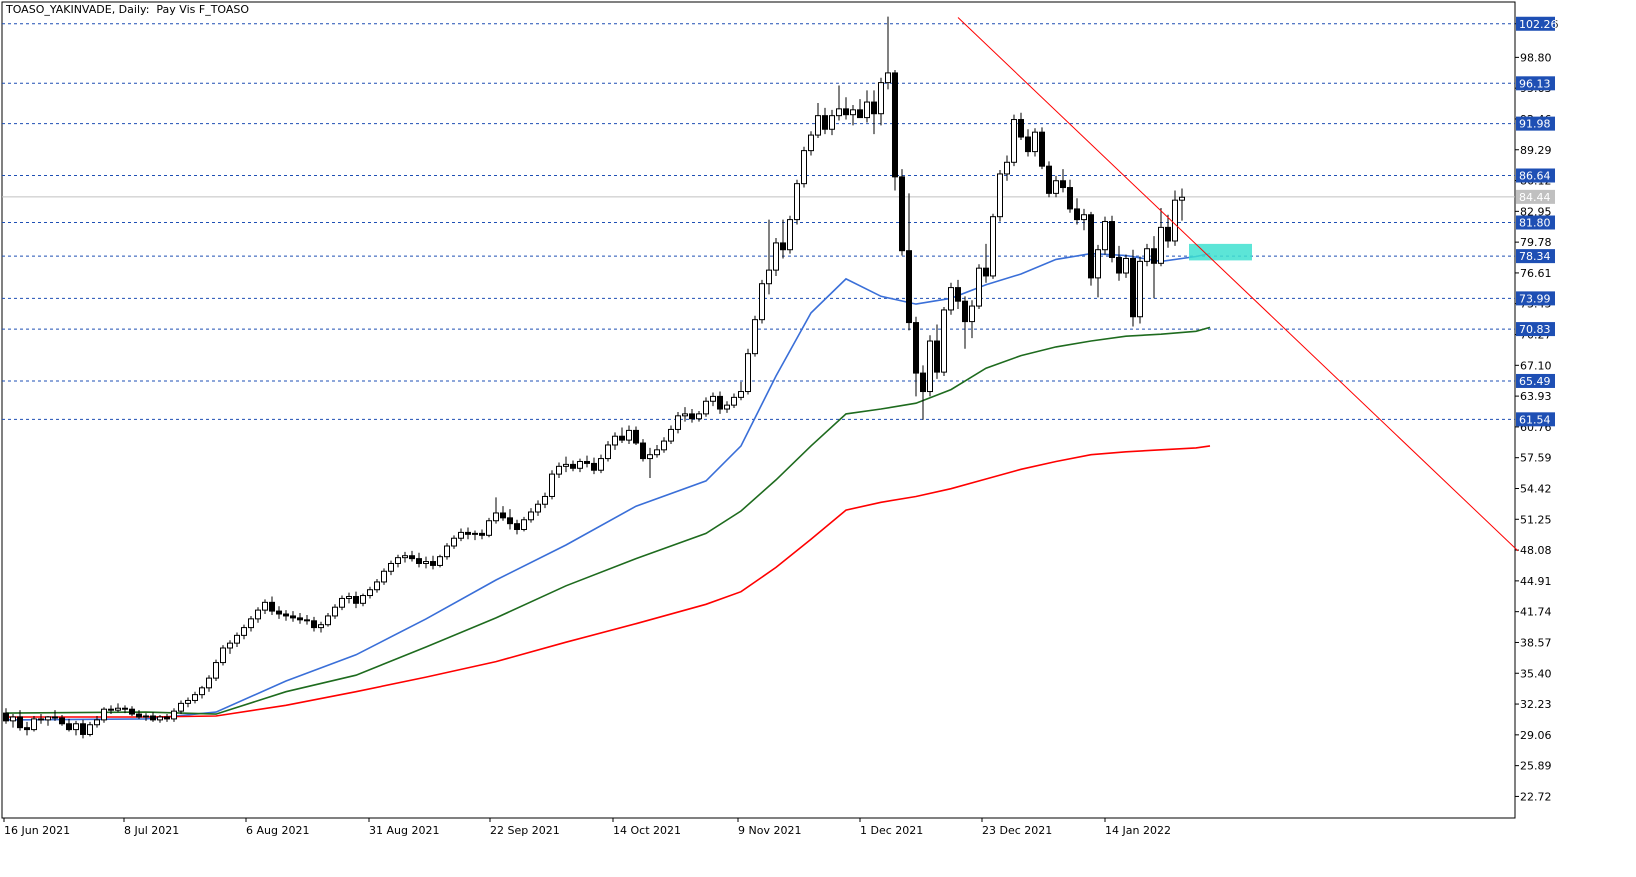 This screenshot has height=877, width=1636. Describe the element at coordinates (1536, 488) in the screenshot. I see `y-tick-label: 54.42` at that location.